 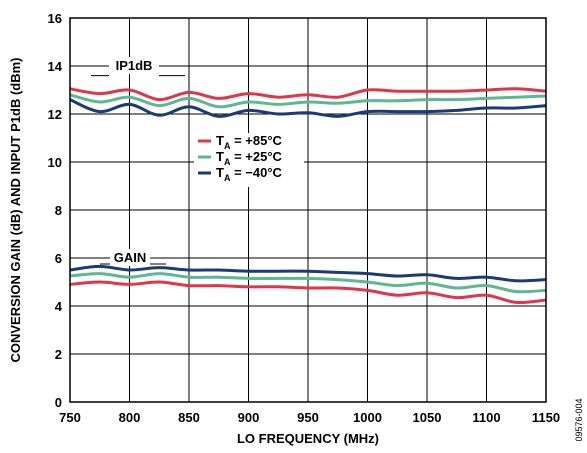 I want to click on x-tick-label: 800, so click(x=130, y=417).